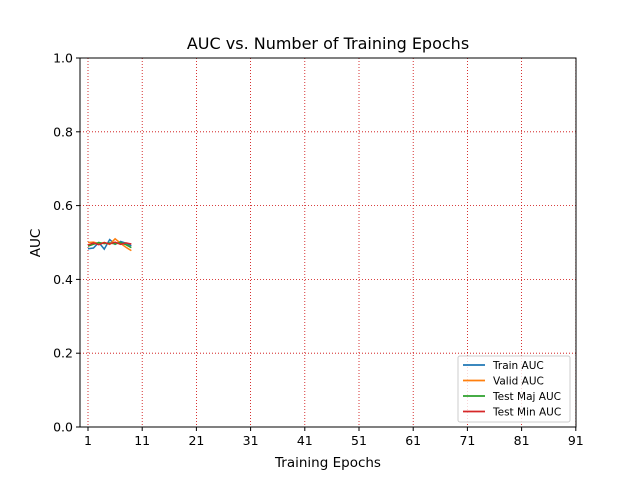 The height and width of the screenshot is (480, 640). I want to click on x-tick-label: 61, so click(413, 440).